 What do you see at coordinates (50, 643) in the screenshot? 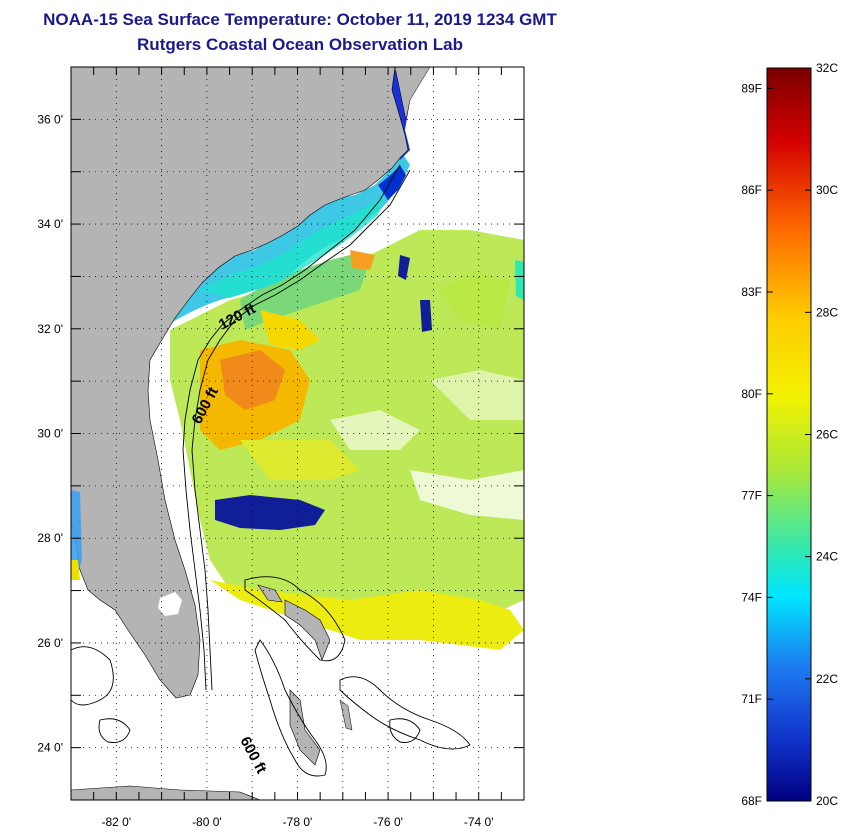
I see `lat-label-26: 26 0'` at bounding box center [50, 643].